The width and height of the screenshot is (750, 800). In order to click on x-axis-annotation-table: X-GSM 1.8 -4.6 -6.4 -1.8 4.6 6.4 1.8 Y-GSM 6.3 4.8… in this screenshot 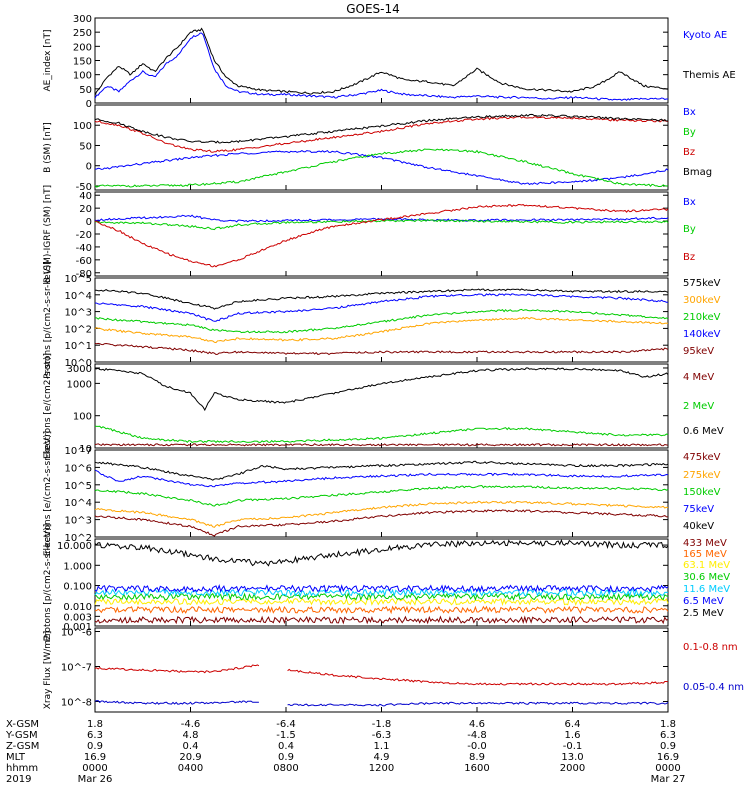, I will do `click(345, 752)`.